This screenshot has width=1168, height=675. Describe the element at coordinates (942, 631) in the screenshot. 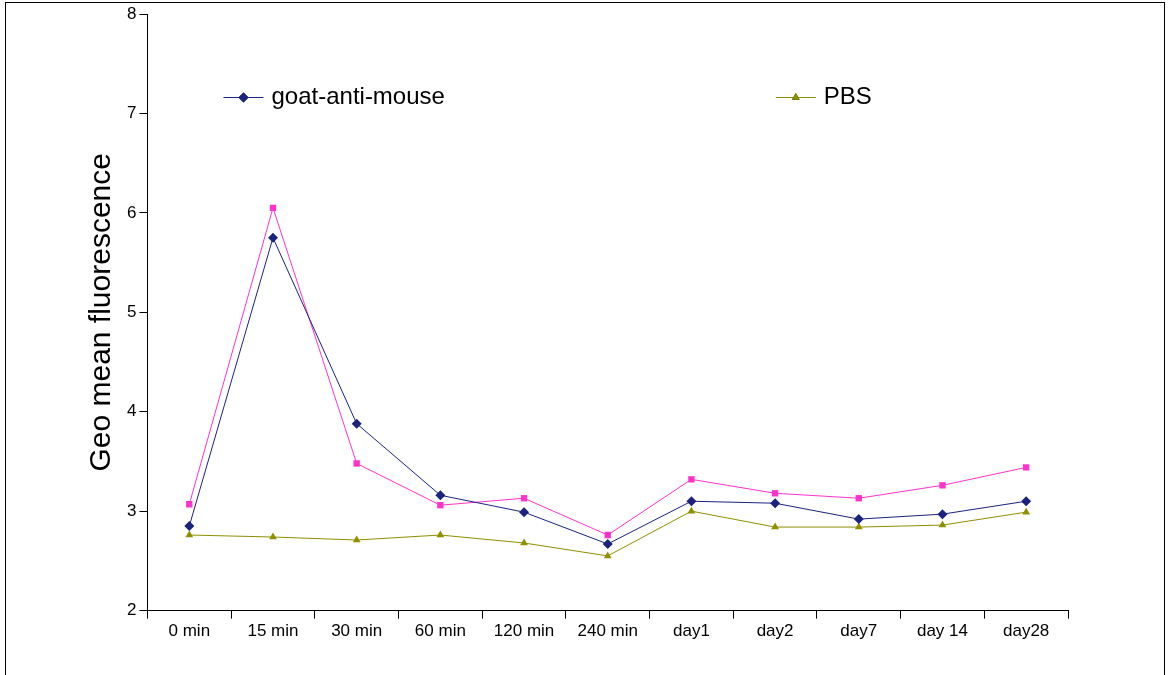

I see `x-tick-label: day 14` at that location.